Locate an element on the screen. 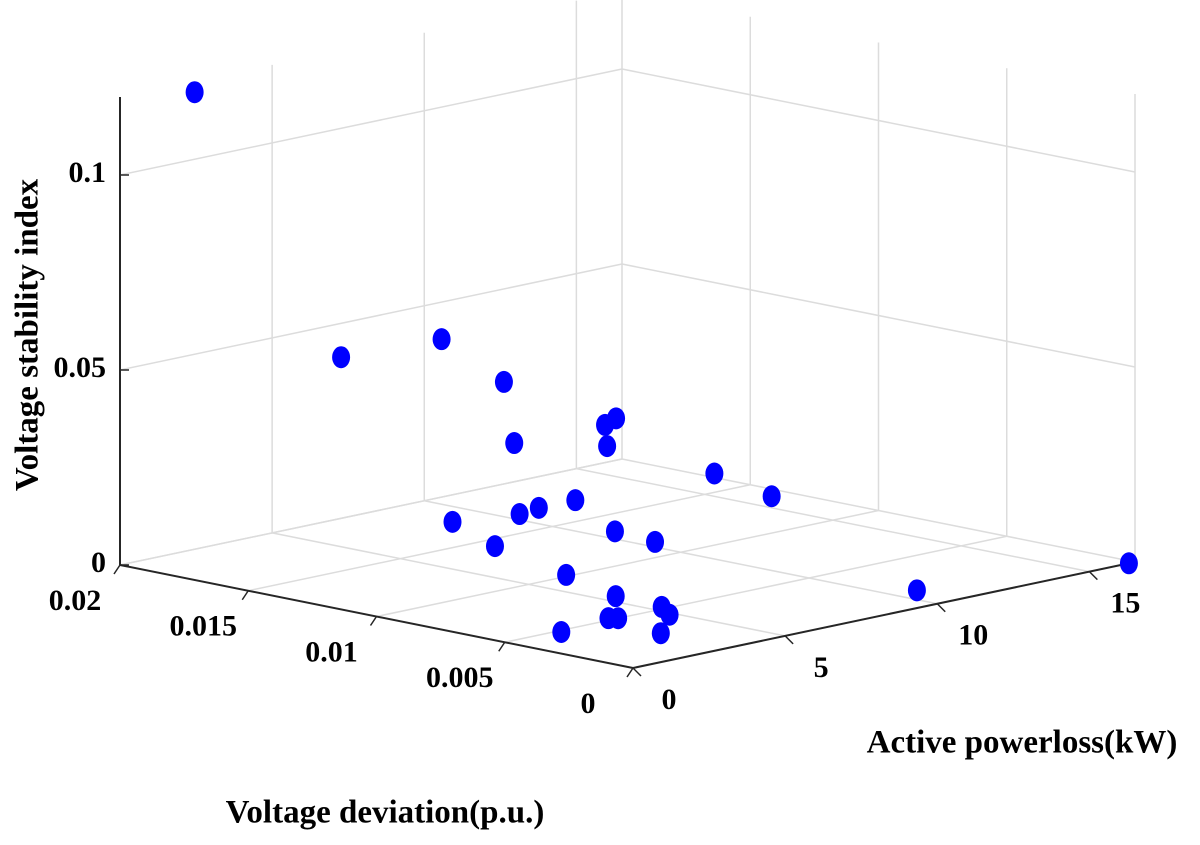 The width and height of the screenshot is (1200, 845). z-tick-label: 0.1 is located at coordinates (88, 172).